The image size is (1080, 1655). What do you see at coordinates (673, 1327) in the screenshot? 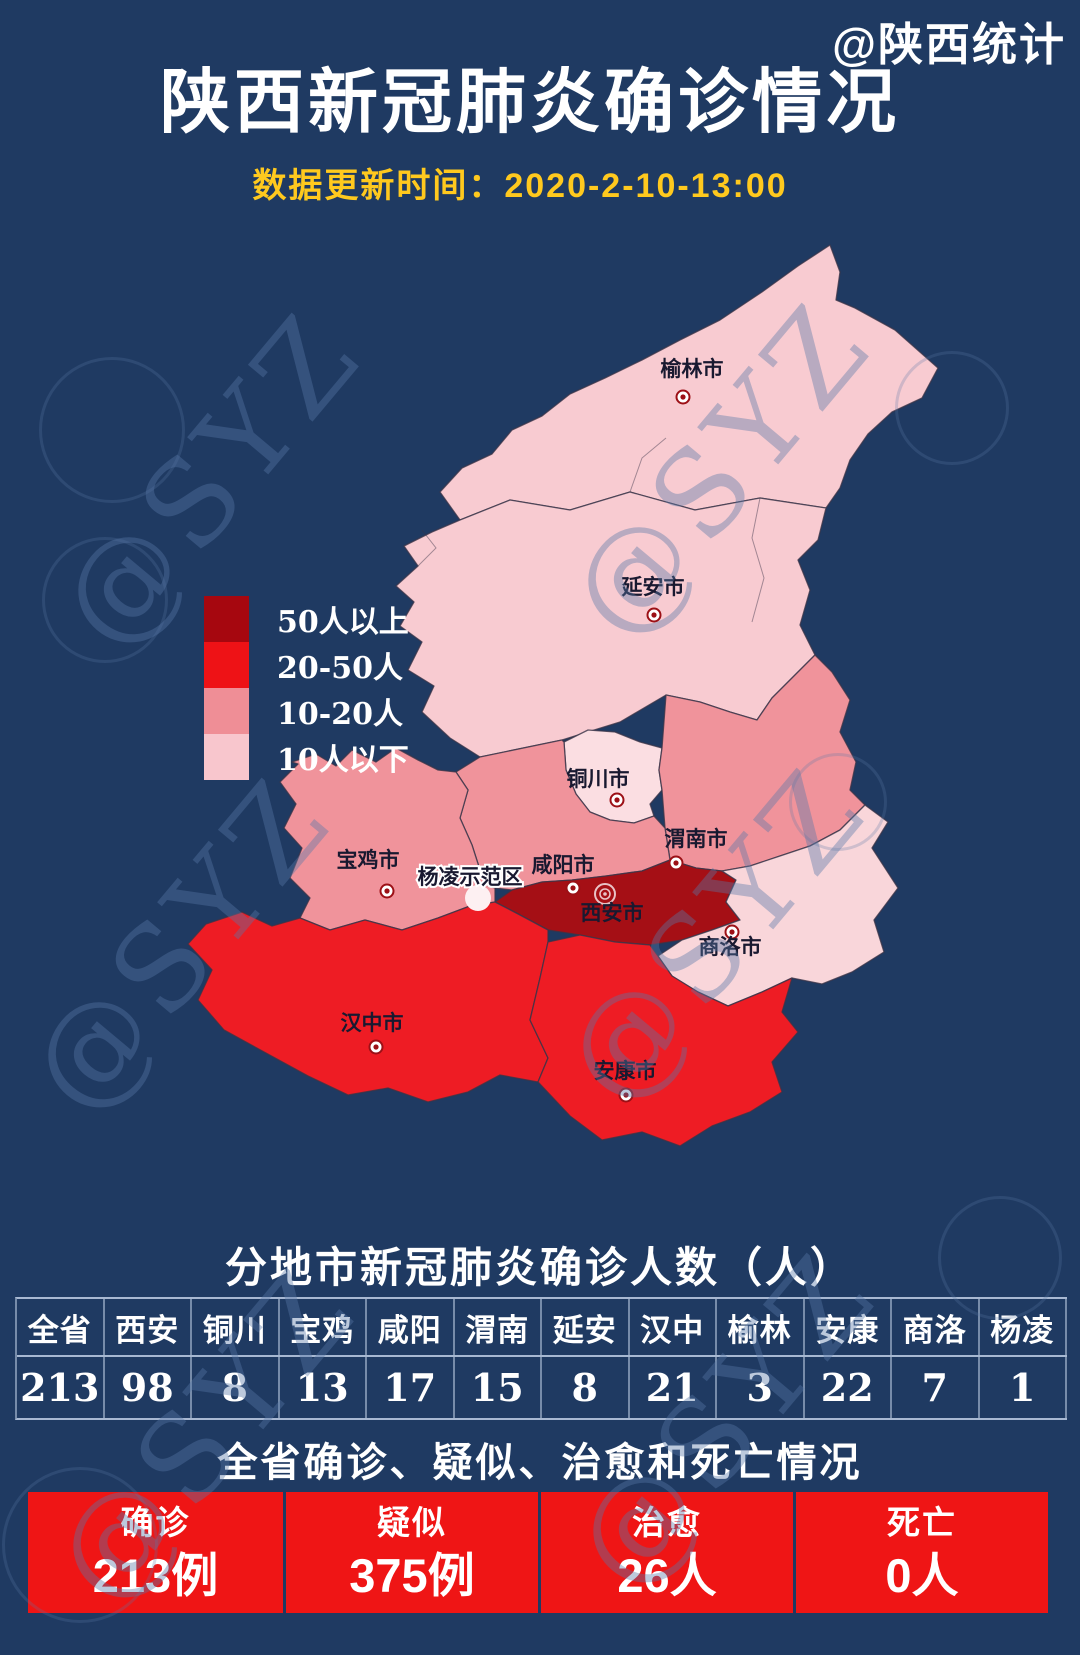
I see `table-header-cell: 汉中` at bounding box center [673, 1327].